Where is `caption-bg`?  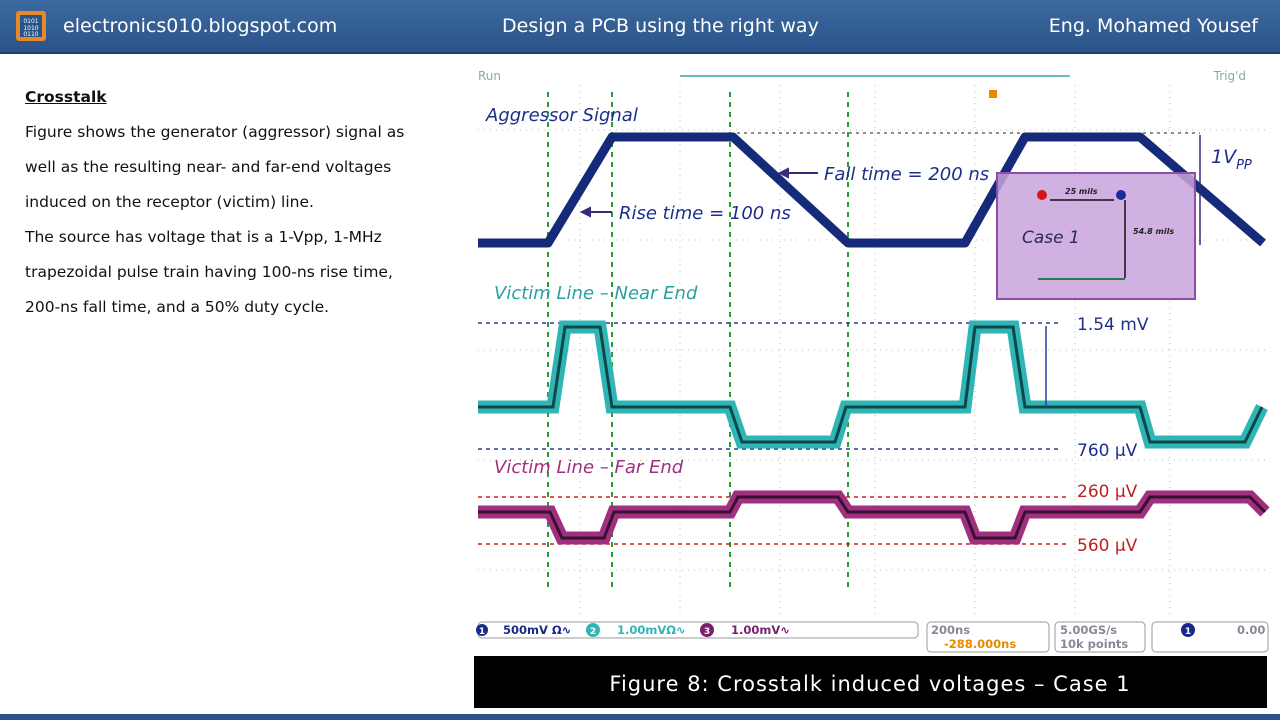
caption-bg is located at coordinates (870, 682).